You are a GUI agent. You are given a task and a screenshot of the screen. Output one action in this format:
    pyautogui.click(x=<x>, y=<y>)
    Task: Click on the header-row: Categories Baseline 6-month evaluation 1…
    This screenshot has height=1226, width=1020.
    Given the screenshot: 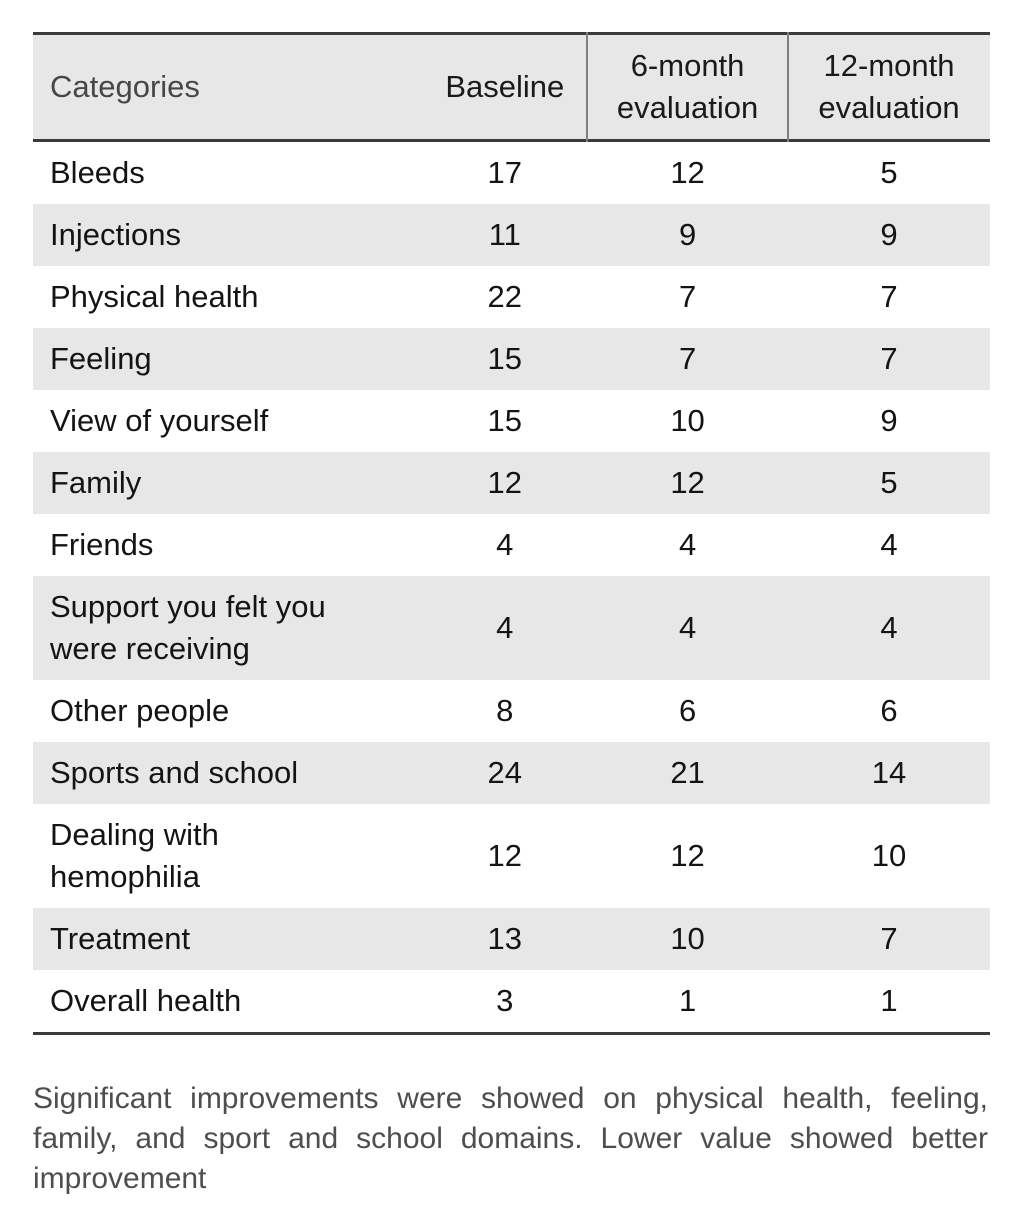 What is the action you would take?
    pyautogui.click(x=511, y=88)
    